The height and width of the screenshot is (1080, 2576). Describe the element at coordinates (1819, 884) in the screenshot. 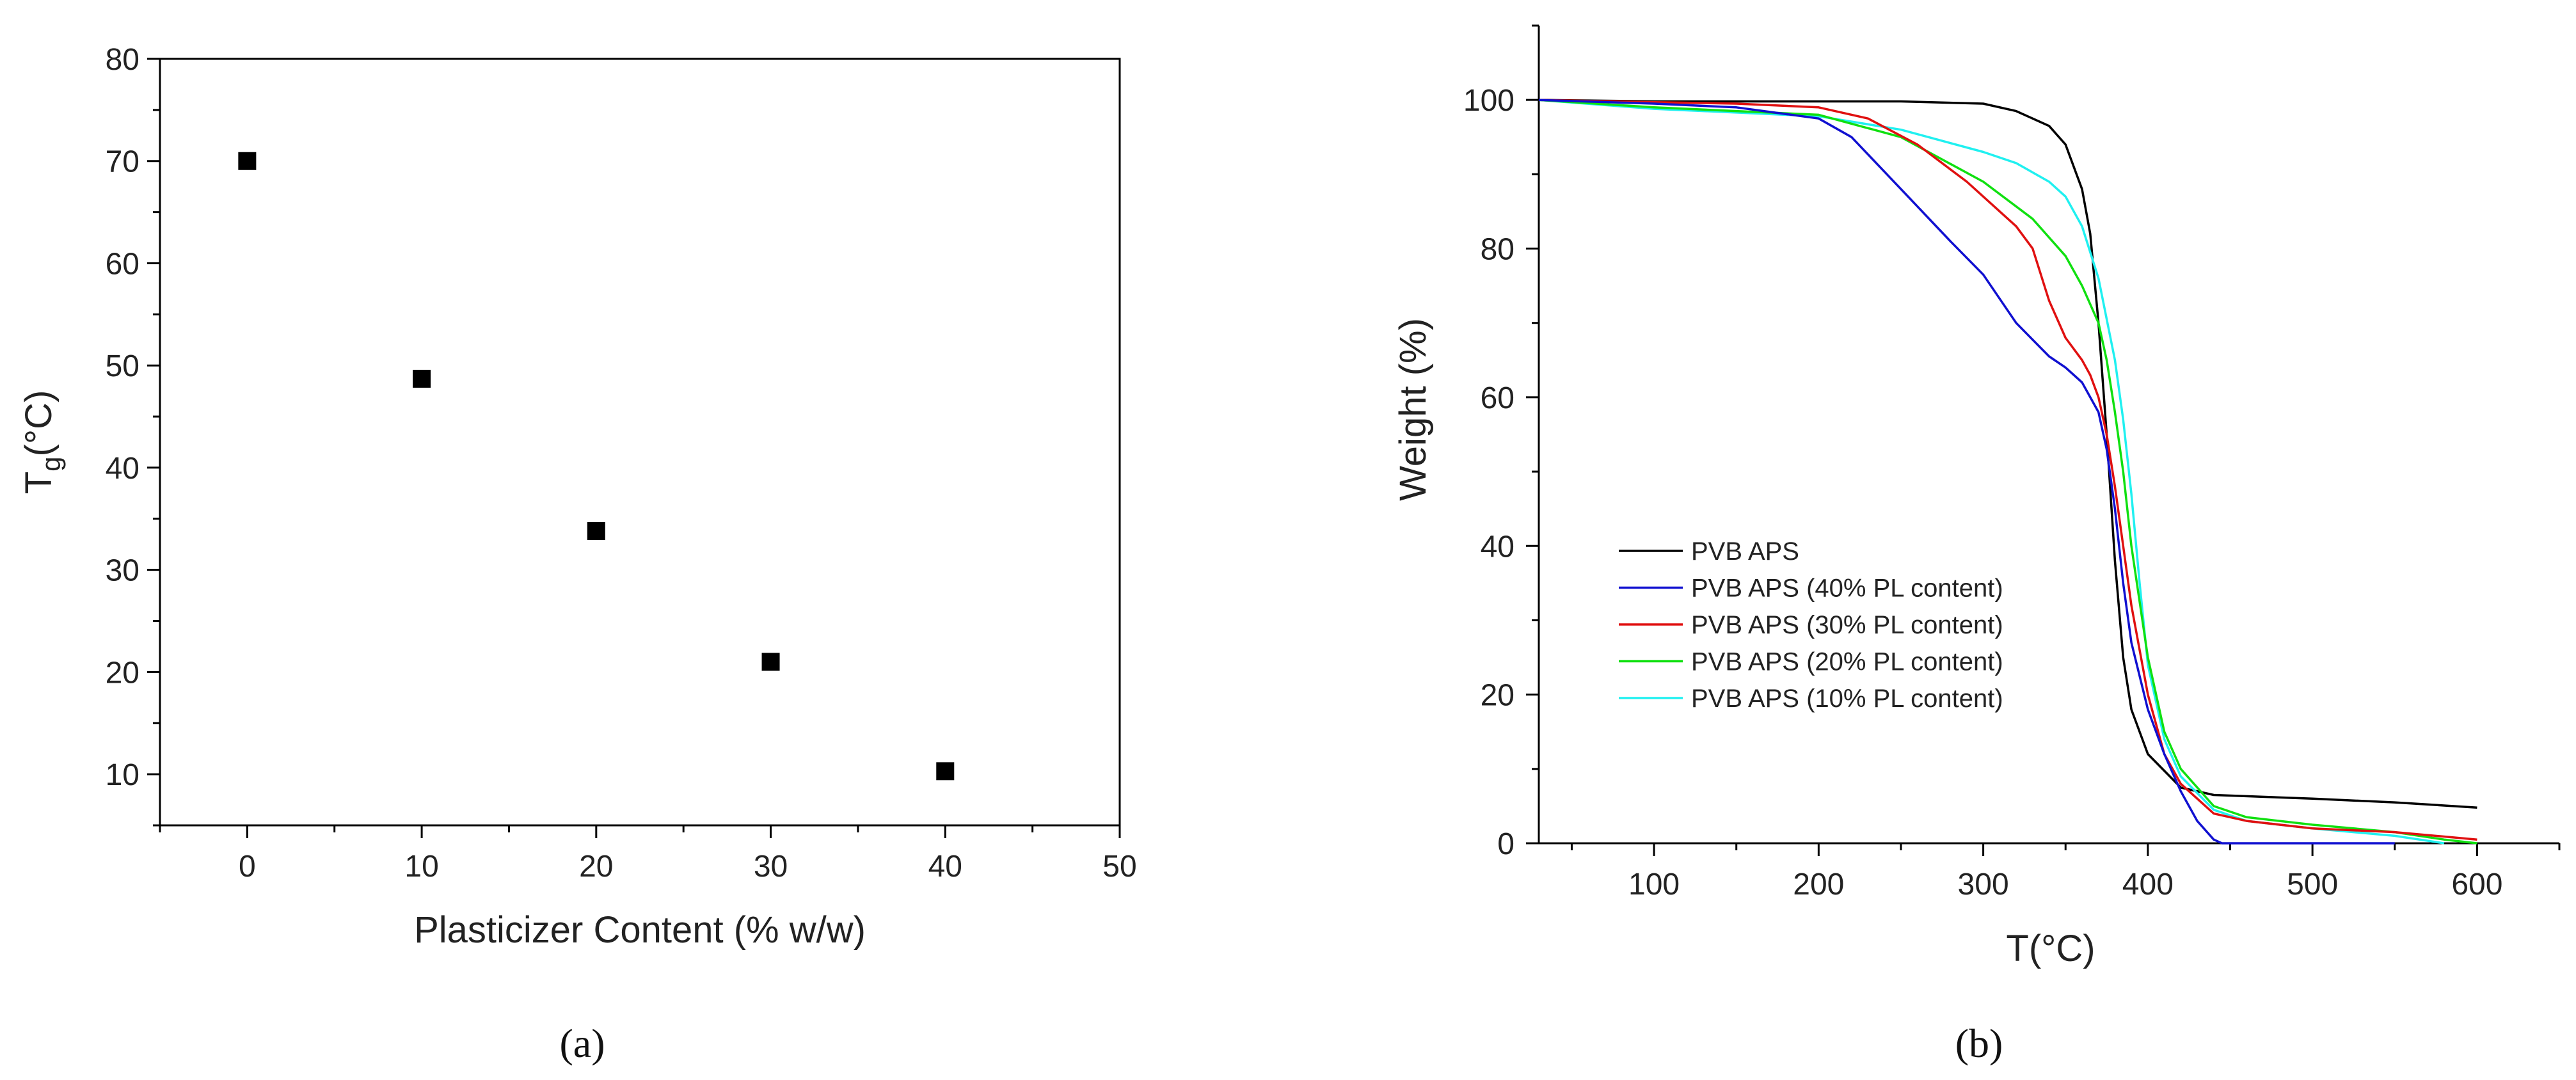

I see `x-tick-label: 200` at that location.